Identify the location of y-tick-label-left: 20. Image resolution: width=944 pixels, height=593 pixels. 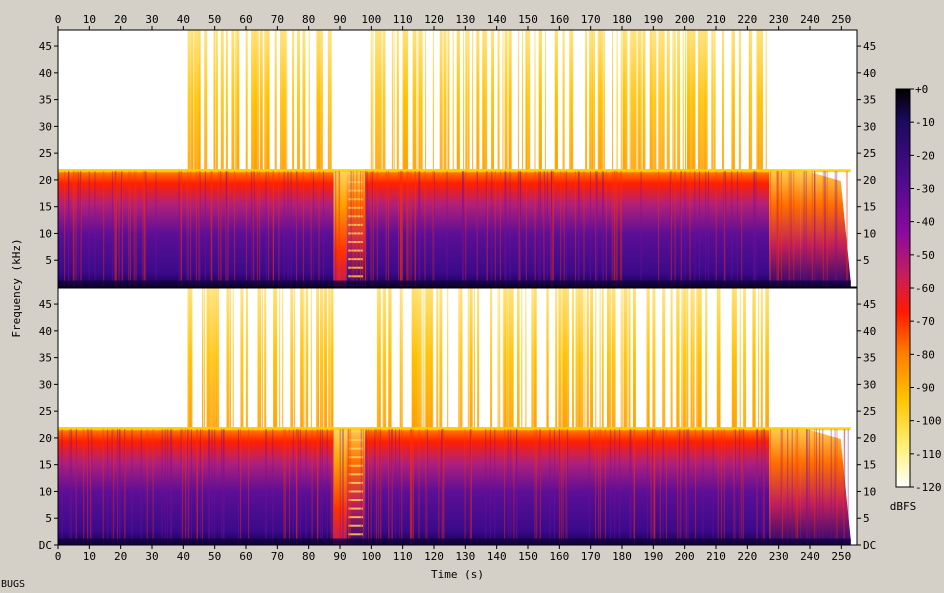
(45, 180).